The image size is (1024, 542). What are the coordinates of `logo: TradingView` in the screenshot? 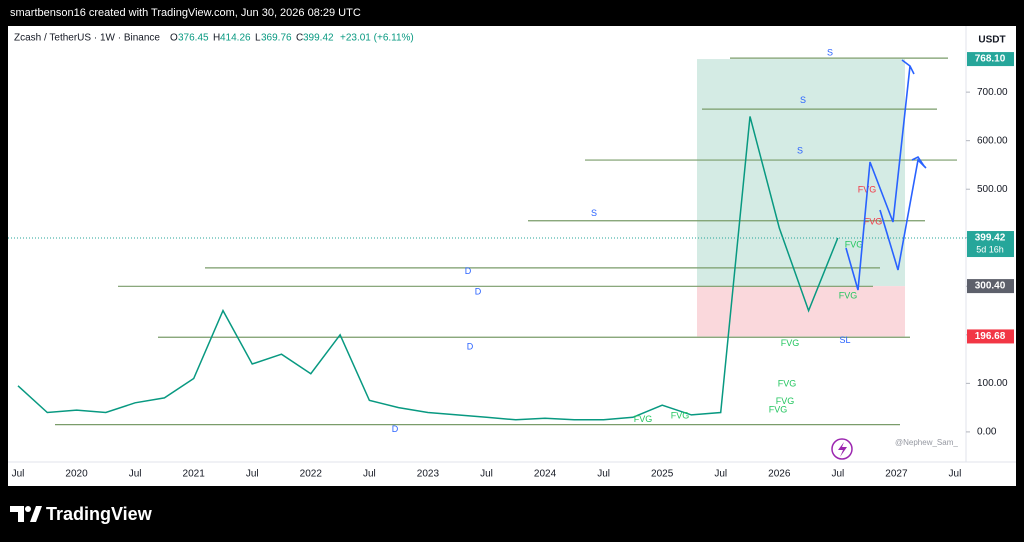 It's located at (81, 514).